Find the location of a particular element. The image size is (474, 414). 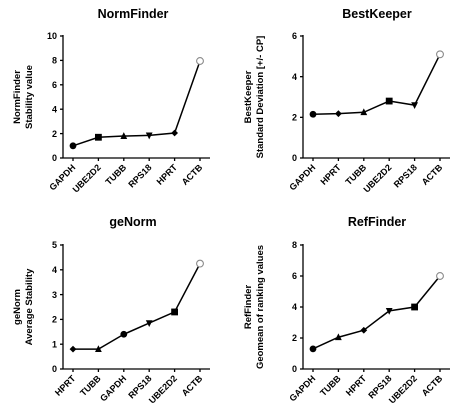

chart-title: geNorm is located at coordinates (132, 222).